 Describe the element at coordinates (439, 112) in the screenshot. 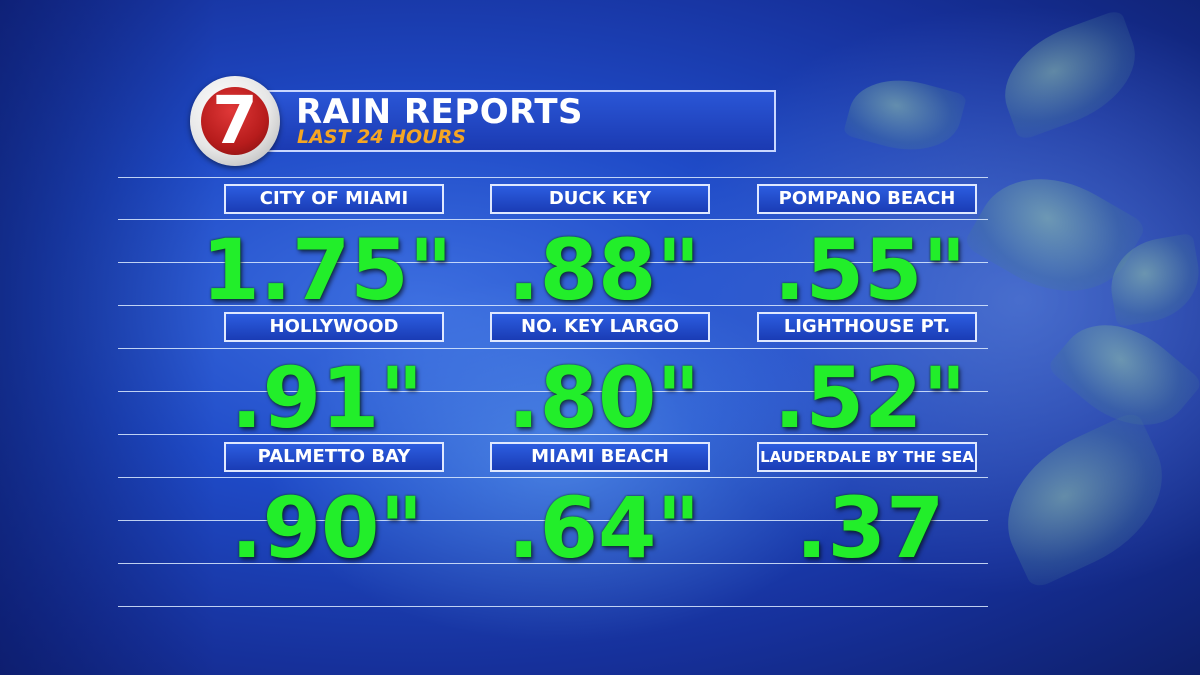

I see `page-title: RAIN REPORTS` at that location.